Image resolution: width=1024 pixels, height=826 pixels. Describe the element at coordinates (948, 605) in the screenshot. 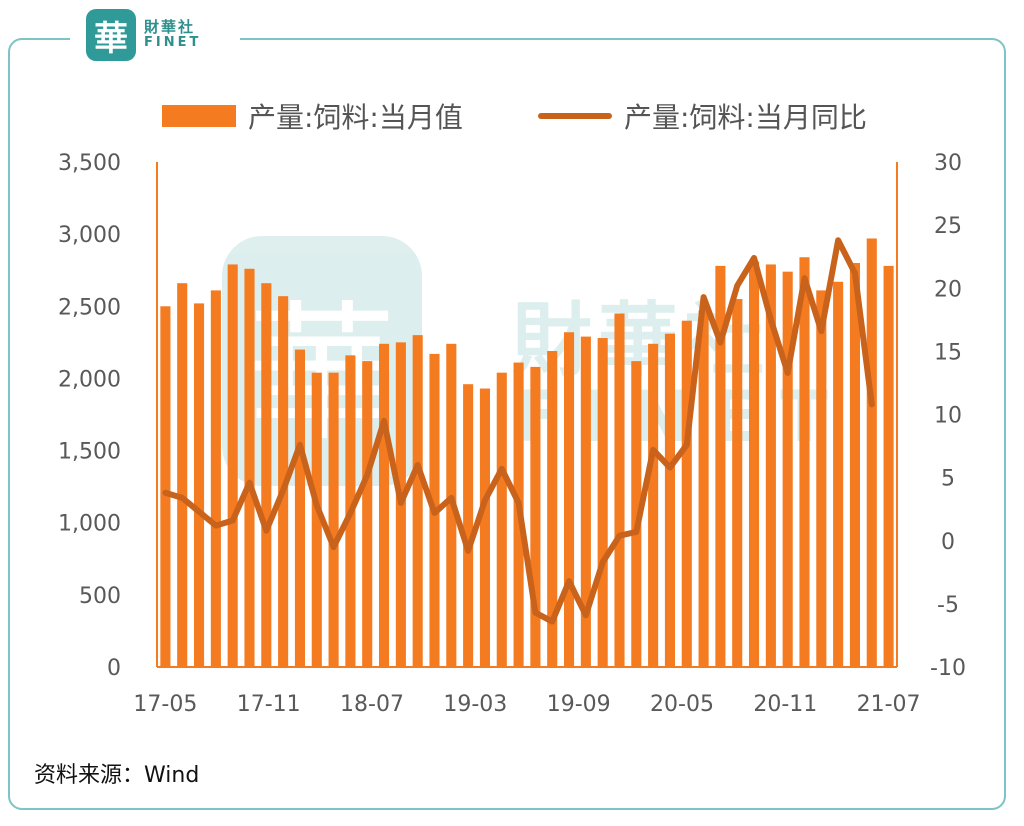

I see `y-right-tick-label: -5` at that location.